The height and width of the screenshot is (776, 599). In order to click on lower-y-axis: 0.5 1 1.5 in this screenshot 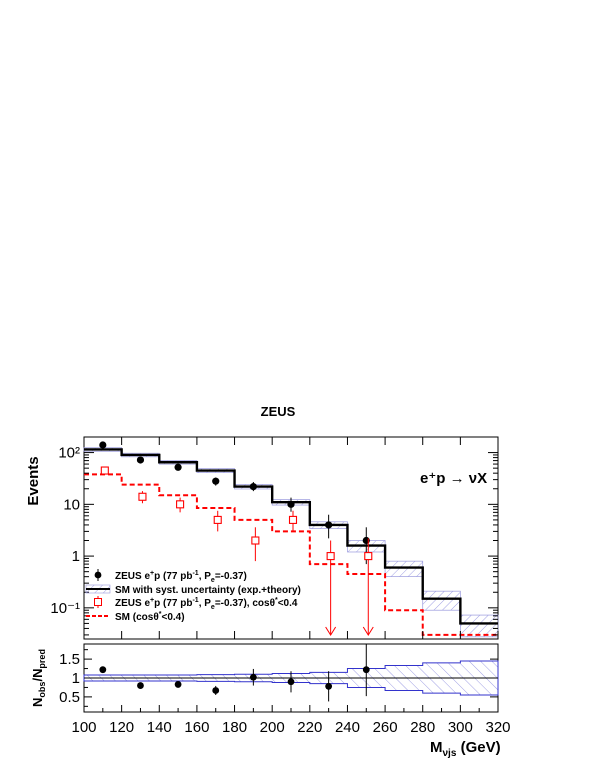, I will do `click(278, 678)`.